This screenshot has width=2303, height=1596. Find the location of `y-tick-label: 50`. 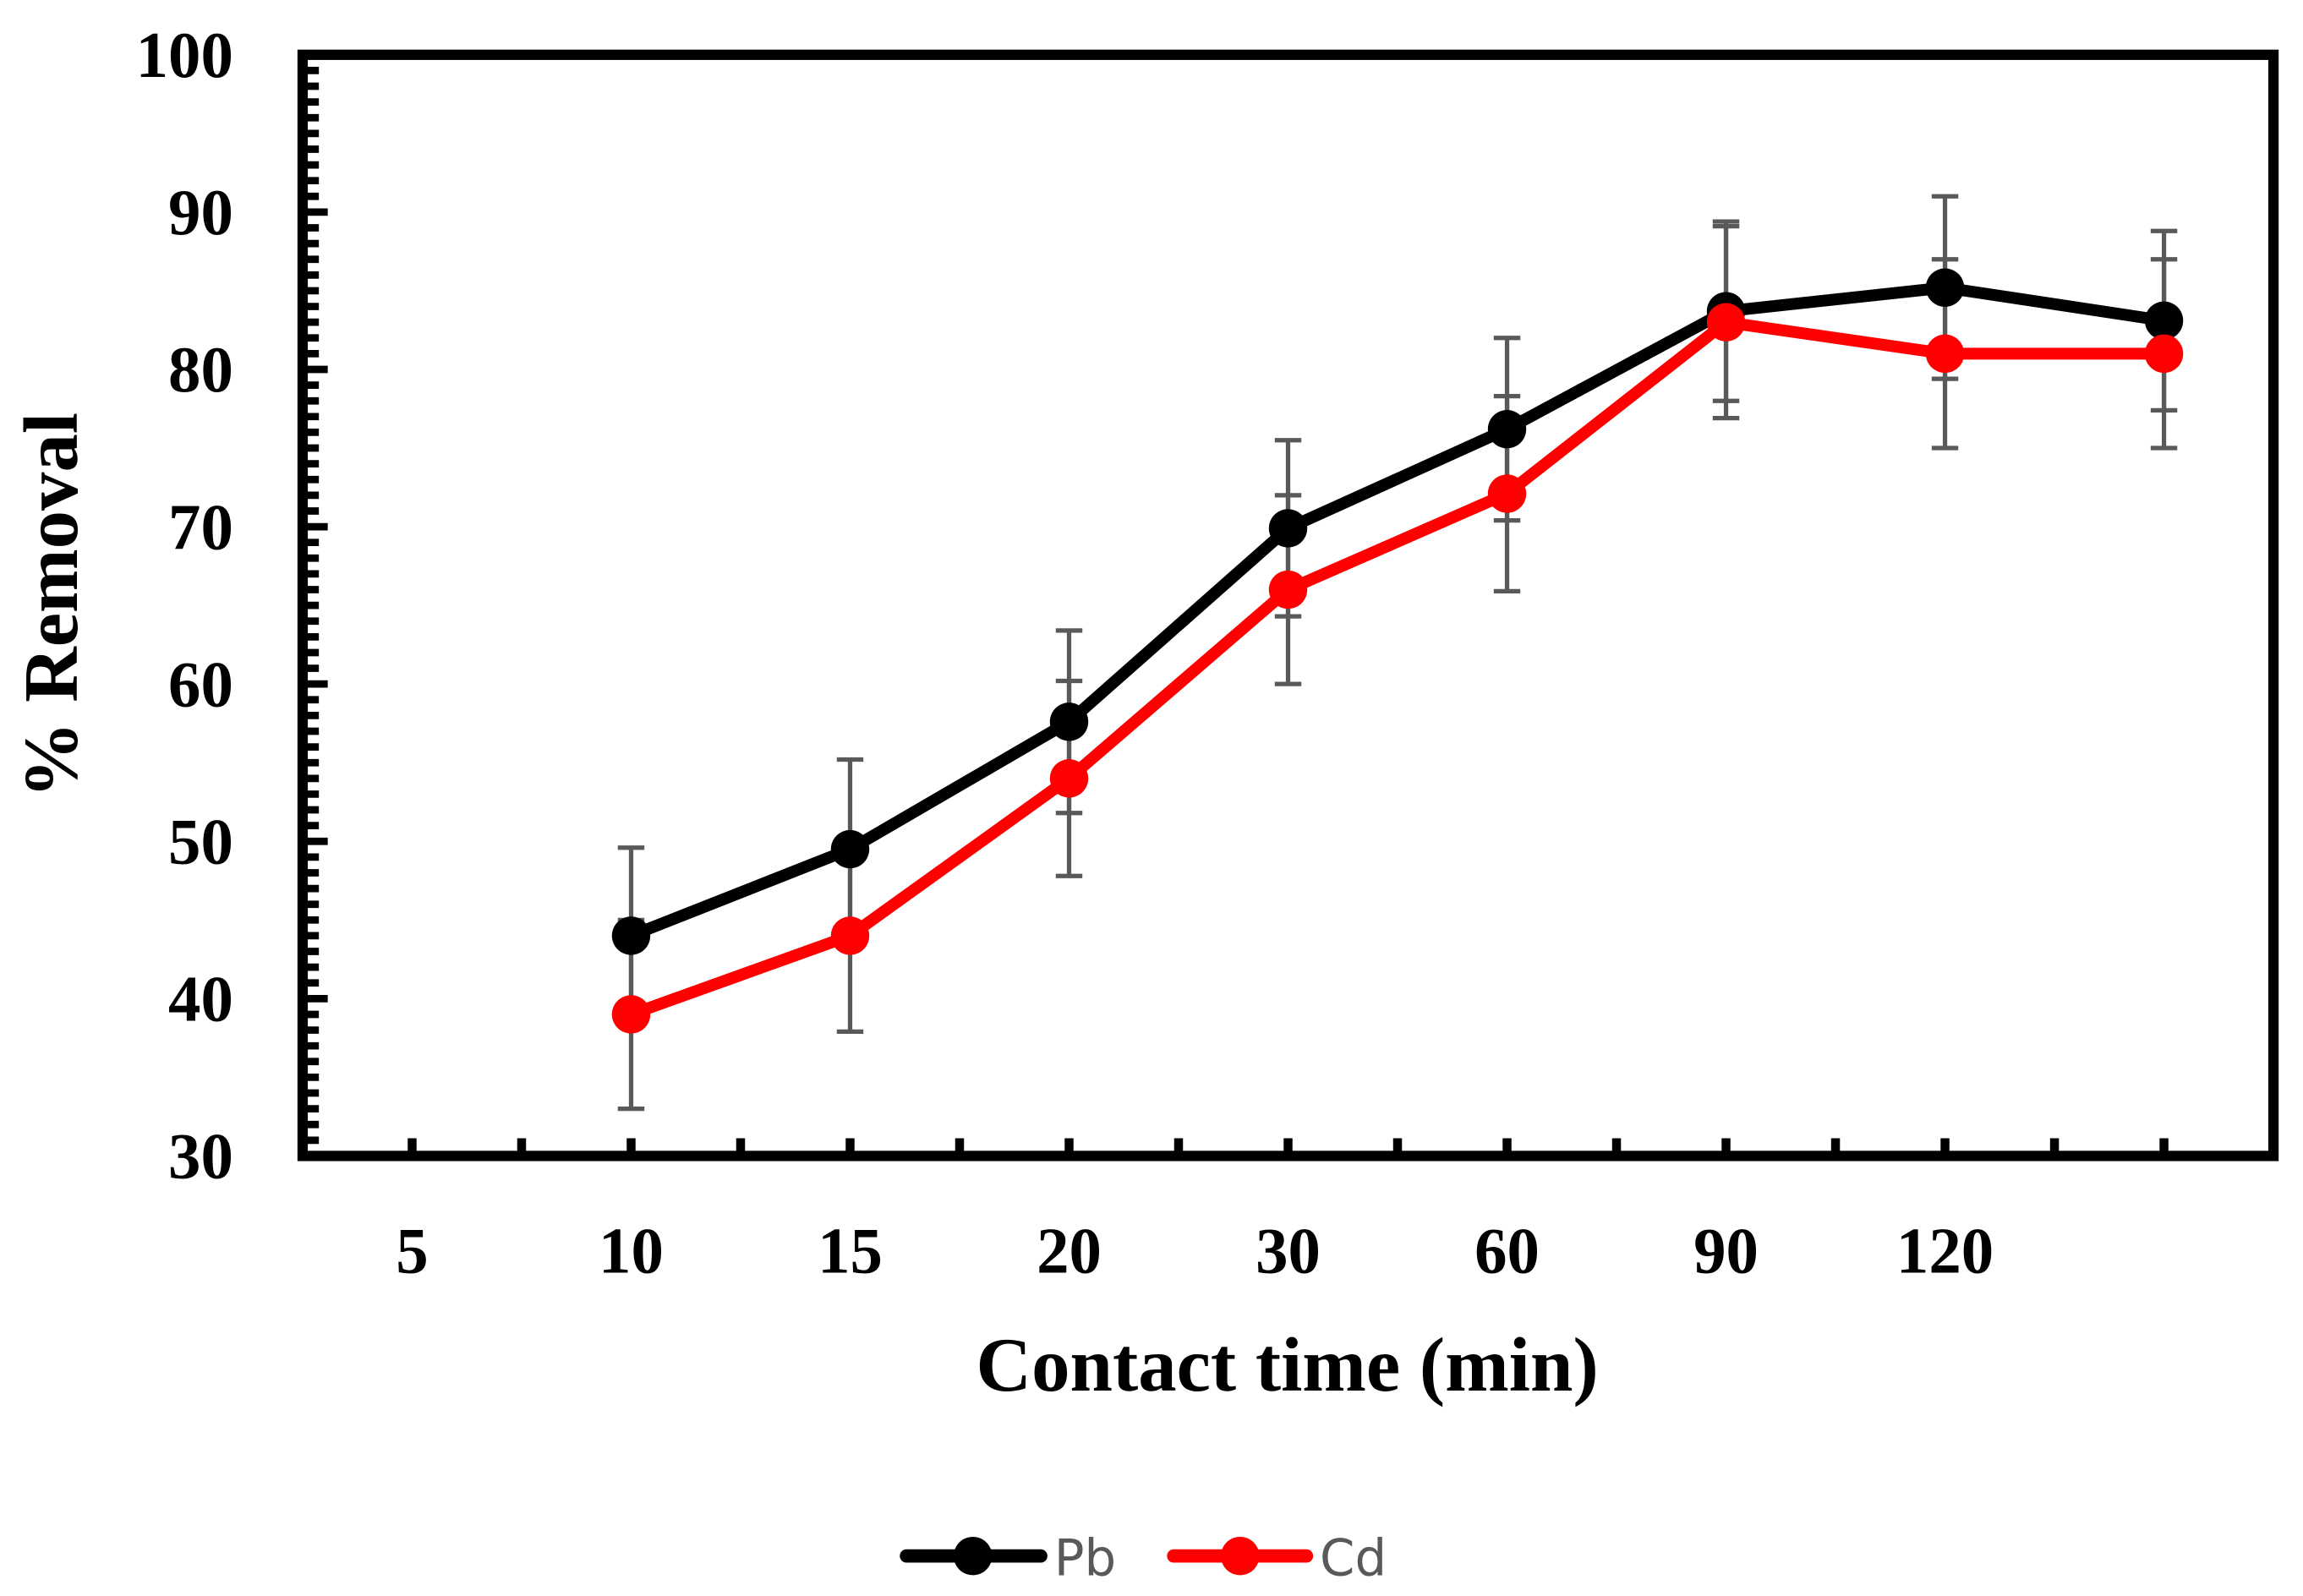

y-tick-label: 50 is located at coordinates (201, 841).